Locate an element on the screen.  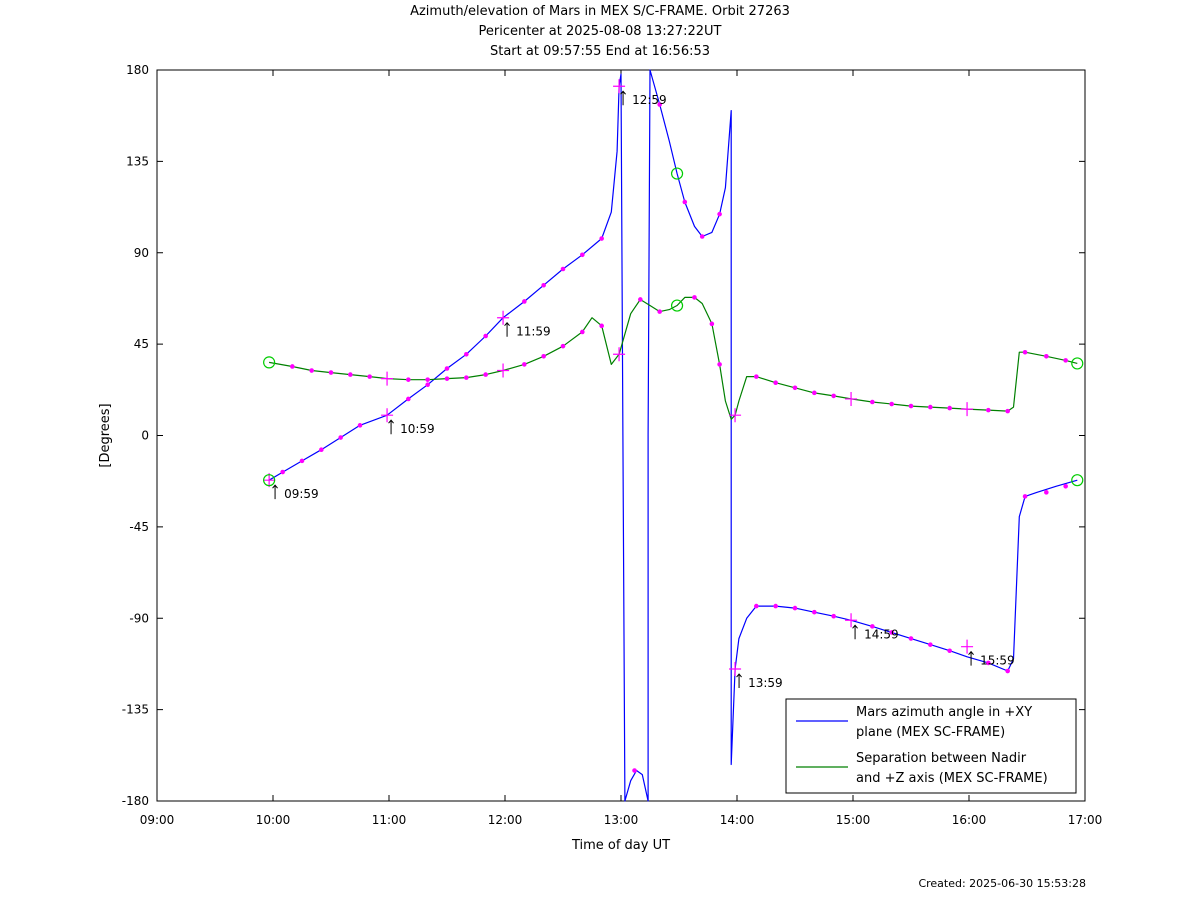
time-annotation-label: 13:59 is located at coordinates (765, 683).